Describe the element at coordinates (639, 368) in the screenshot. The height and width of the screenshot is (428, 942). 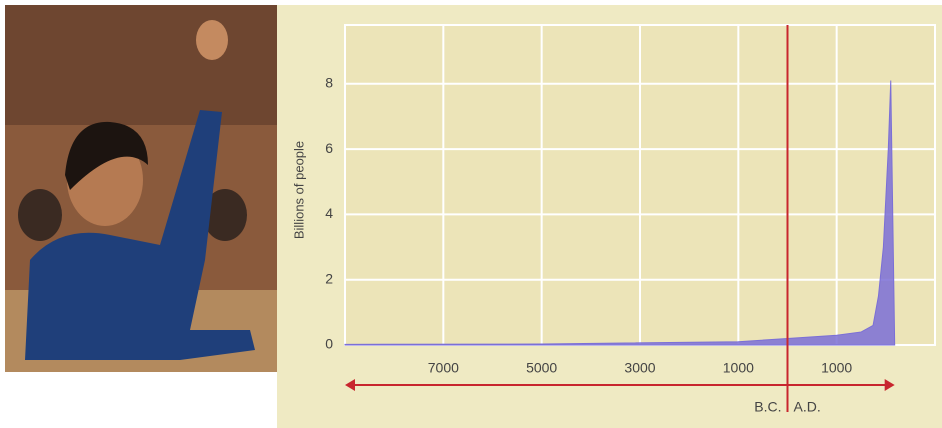
I see `x-tick-label: 3000` at that location.